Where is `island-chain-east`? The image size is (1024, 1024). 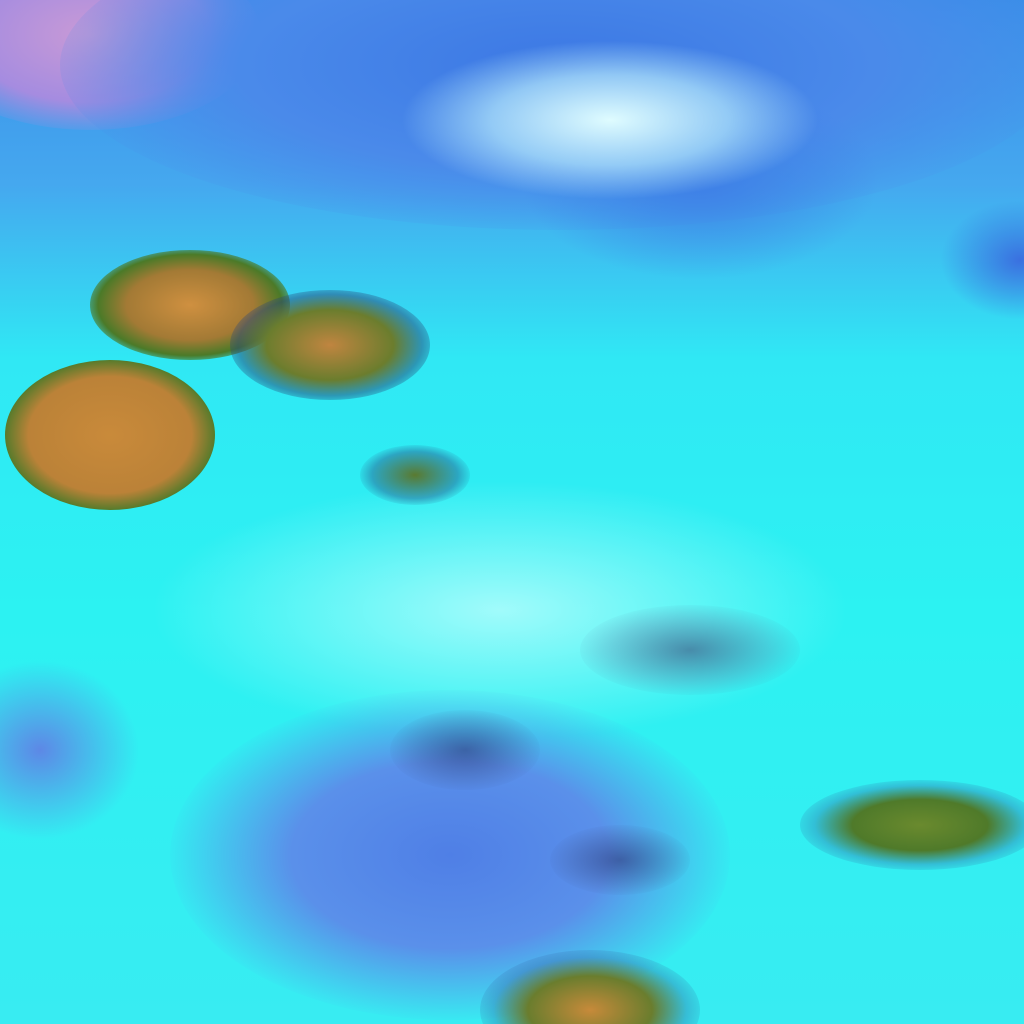 island-chain-east is located at coordinates (690, 650).